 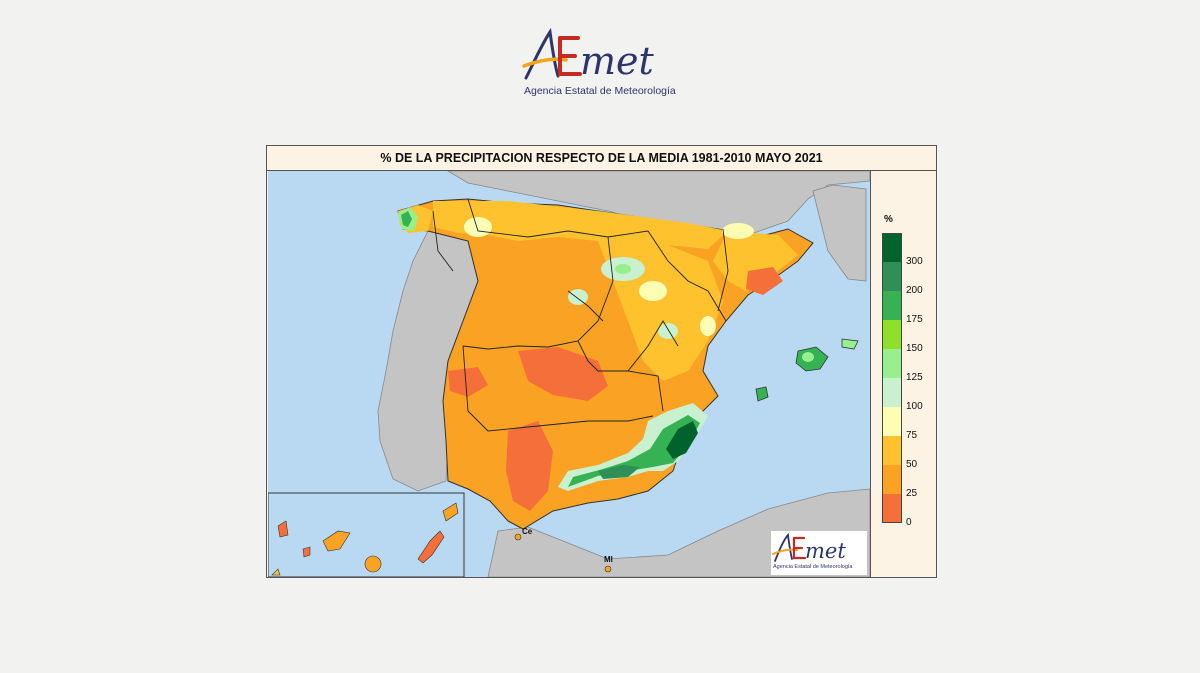 I want to click on el-hierro, so click(x=276, y=572).